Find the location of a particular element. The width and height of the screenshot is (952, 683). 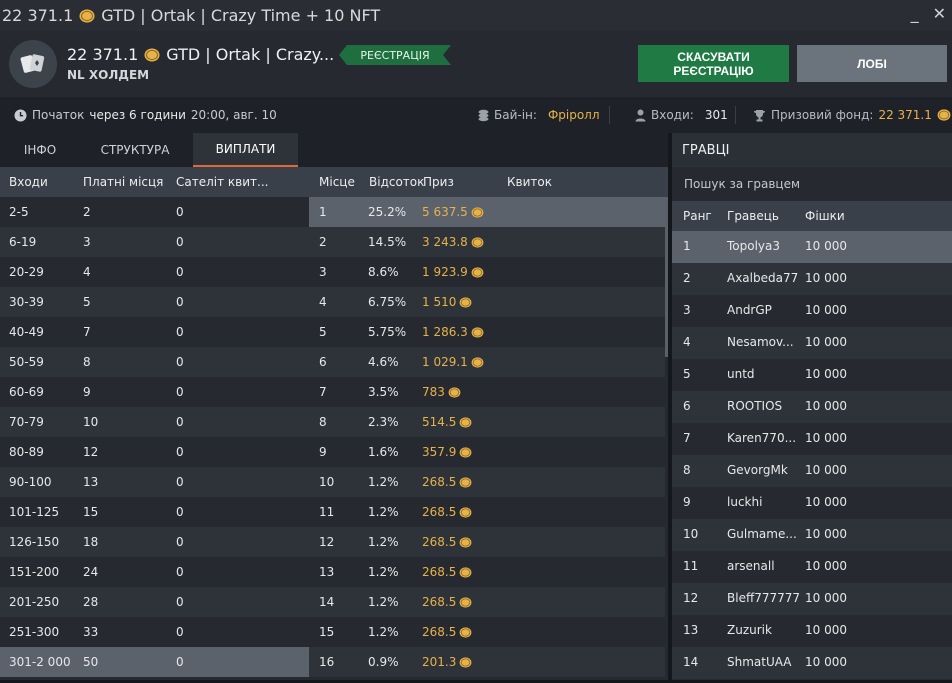

tab-structure: СТРУКТУРА is located at coordinates (135, 150).